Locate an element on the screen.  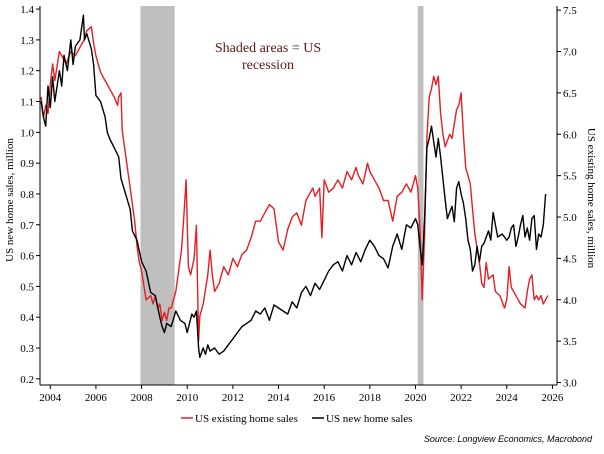
left-tick-label: 1.3 is located at coordinates (27, 41).